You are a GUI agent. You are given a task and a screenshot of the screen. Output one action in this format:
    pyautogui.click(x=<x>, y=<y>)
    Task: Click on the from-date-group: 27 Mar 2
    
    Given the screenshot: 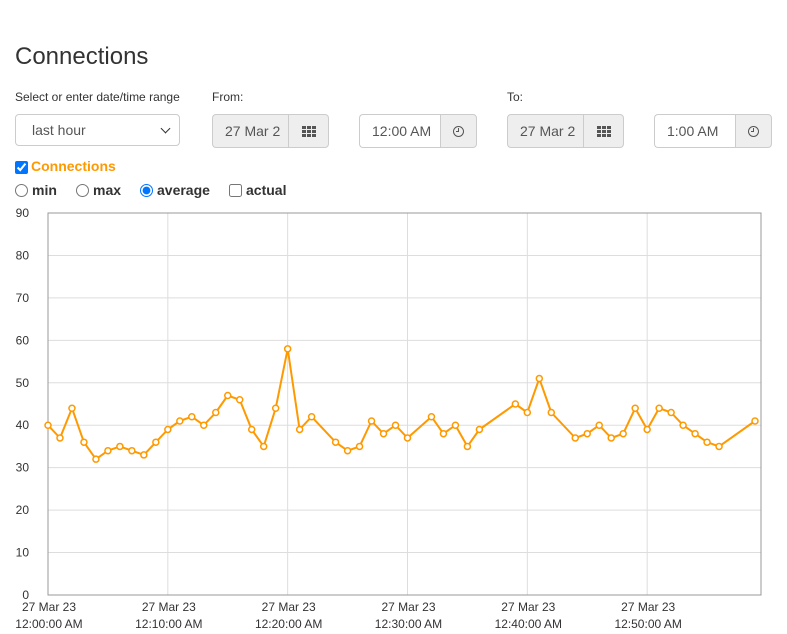 What is the action you would take?
    pyautogui.click(x=270, y=131)
    